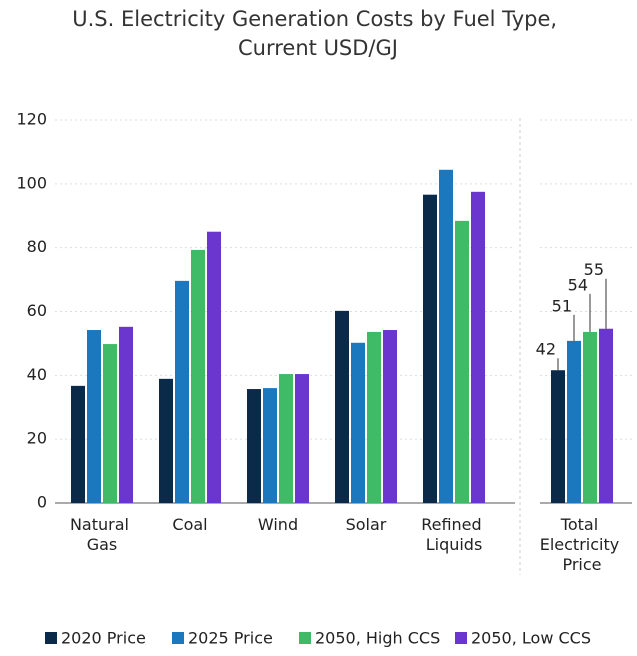 This screenshot has height=656, width=637. What do you see at coordinates (594, 269) in the screenshot?
I see `data-label: 55` at bounding box center [594, 269].